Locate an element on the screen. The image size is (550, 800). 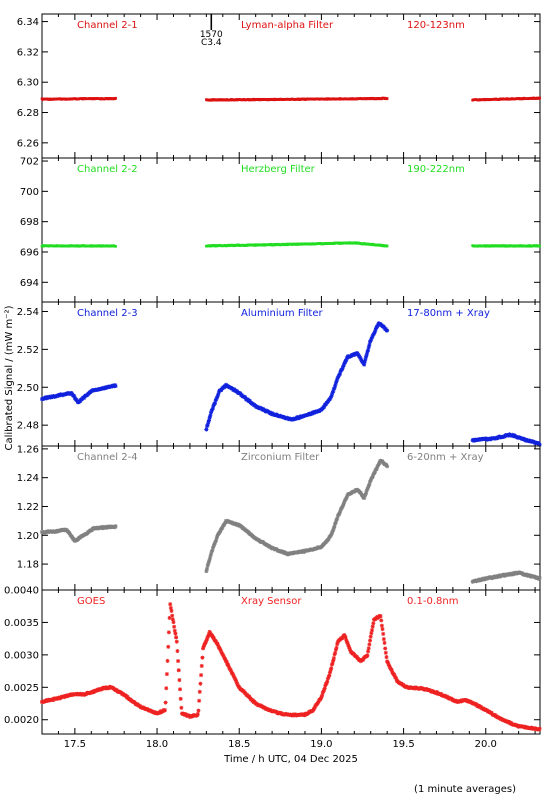
y-tick-label: 1.22 is located at coordinates (28, 507).